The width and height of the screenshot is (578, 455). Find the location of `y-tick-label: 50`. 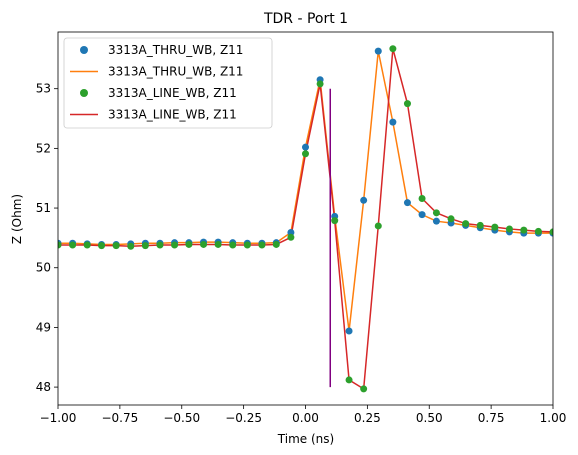

y-tick-label: 50 is located at coordinates (43, 268).